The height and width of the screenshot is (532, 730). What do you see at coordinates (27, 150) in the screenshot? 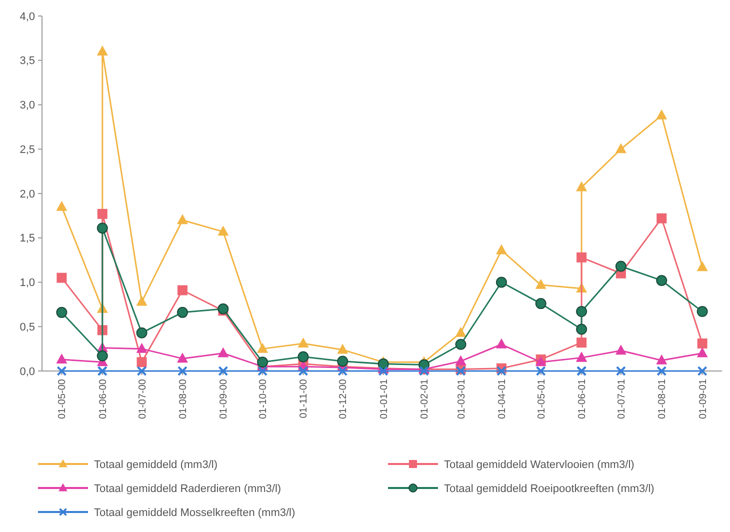
I see `y-tick-label: 2,5` at bounding box center [27, 150].